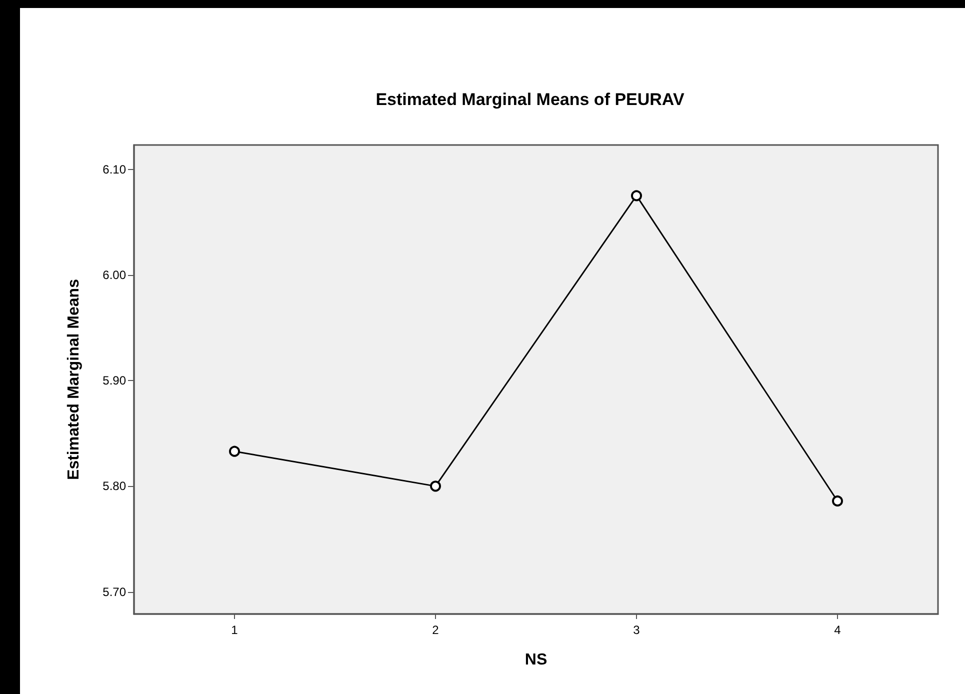 This screenshot has height=694, width=965. What do you see at coordinates (114, 381) in the screenshot?
I see `y-tick-label: 5.90` at bounding box center [114, 381].